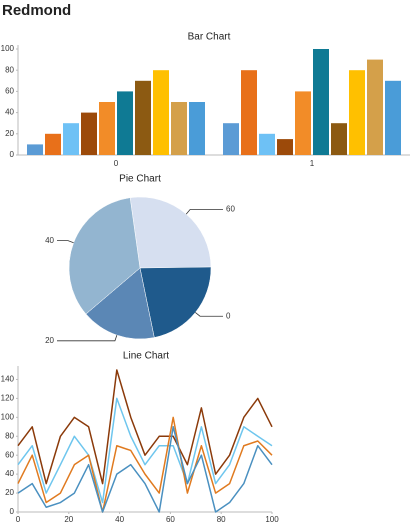 Image resolution: width=417 pixels, height=525 pixels. What do you see at coordinates (272, 519) in the screenshot?
I see `x-tick-label: 100` at bounding box center [272, 519].